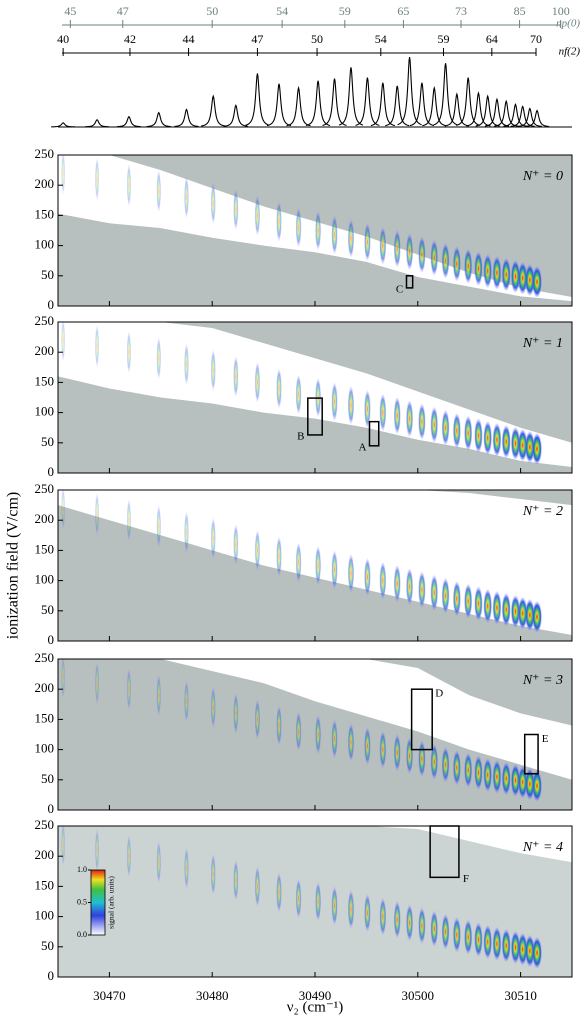 The width and height of the screenshot is (581, 1017). What do you see at coordinates (542, 680) in the screenshot?
I see `panel-label: N⁺ = 3` at bounding box center [542, 680].